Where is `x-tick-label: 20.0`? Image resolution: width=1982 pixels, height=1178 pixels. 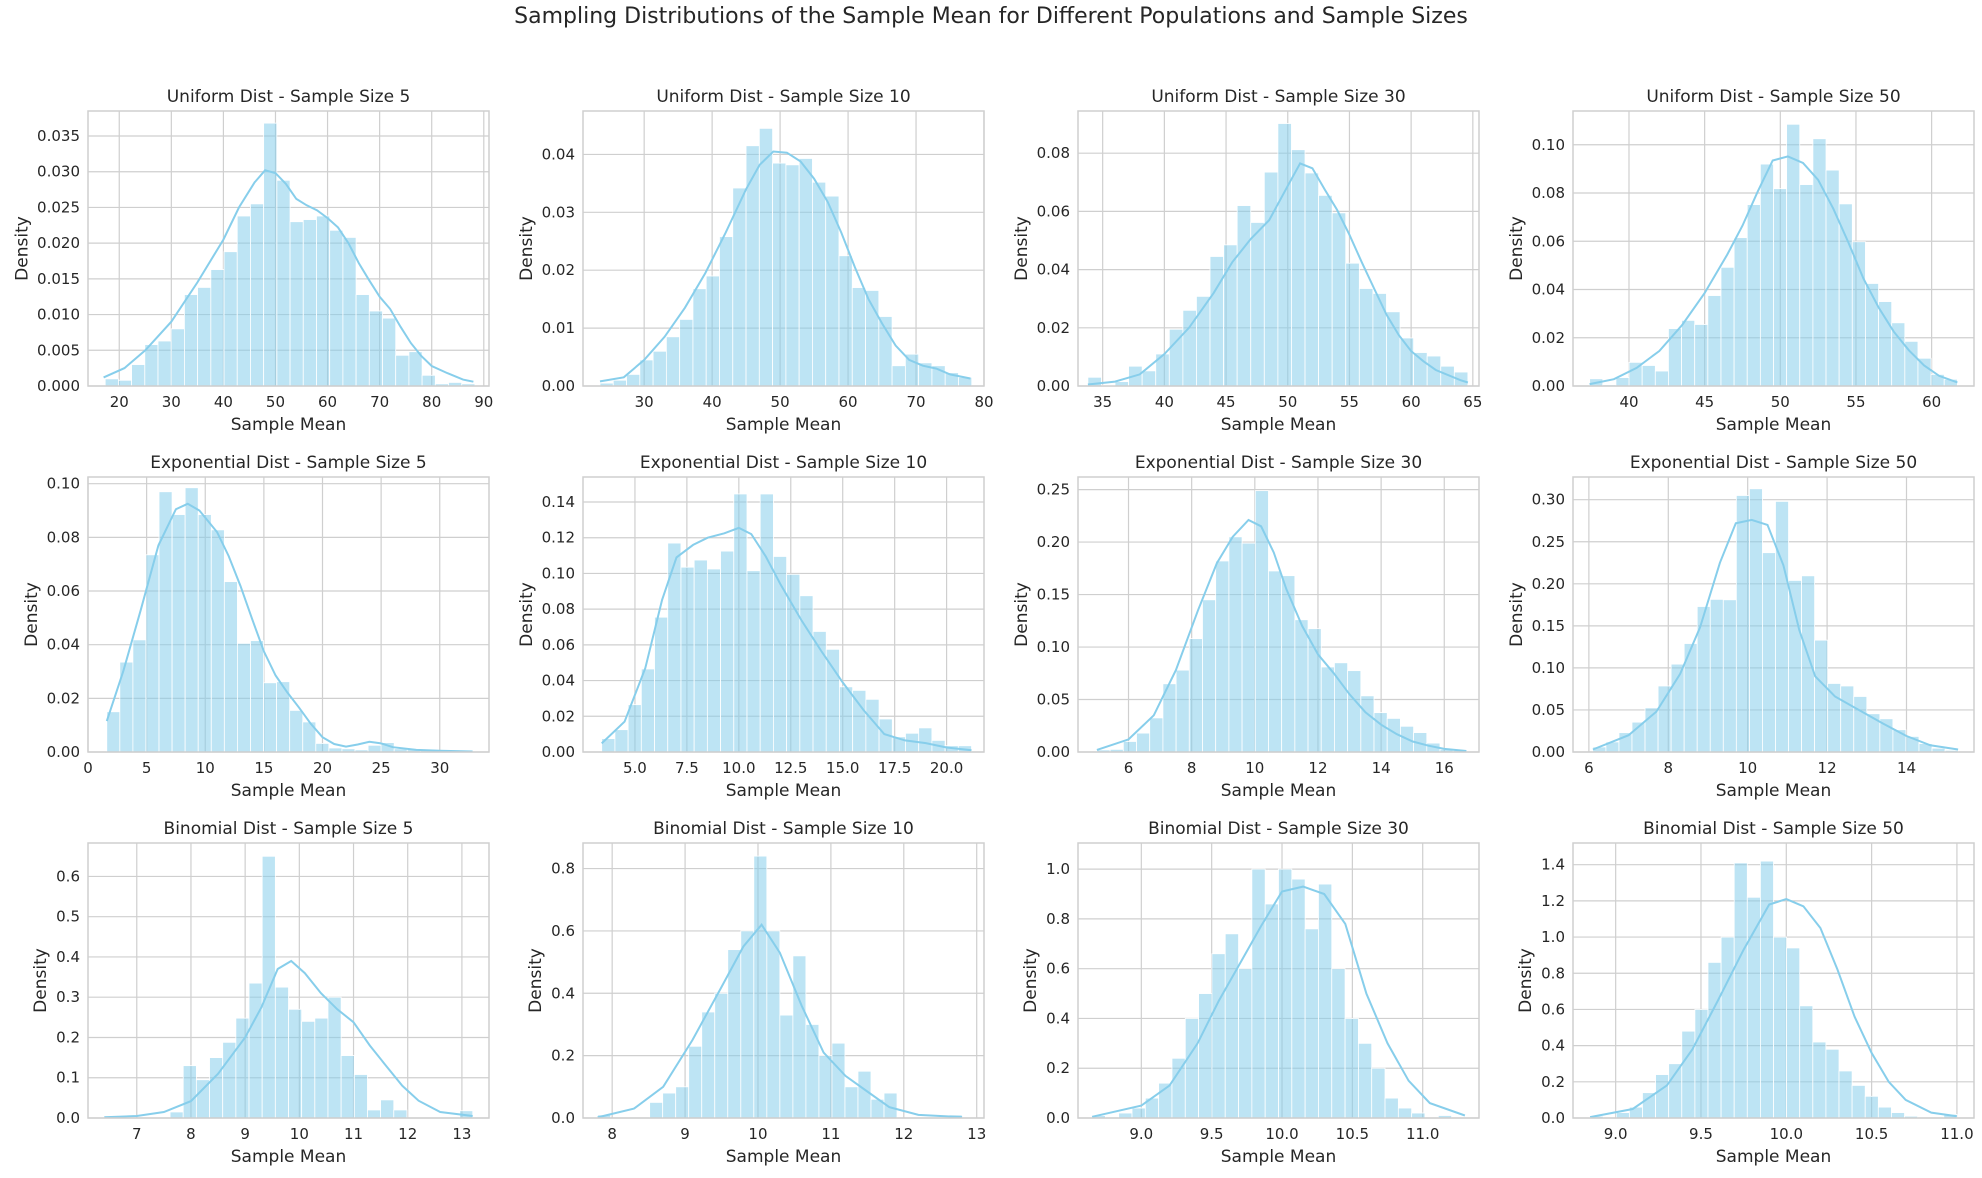 x-tick-label: 20.0 is located at coordinates (946, 768).